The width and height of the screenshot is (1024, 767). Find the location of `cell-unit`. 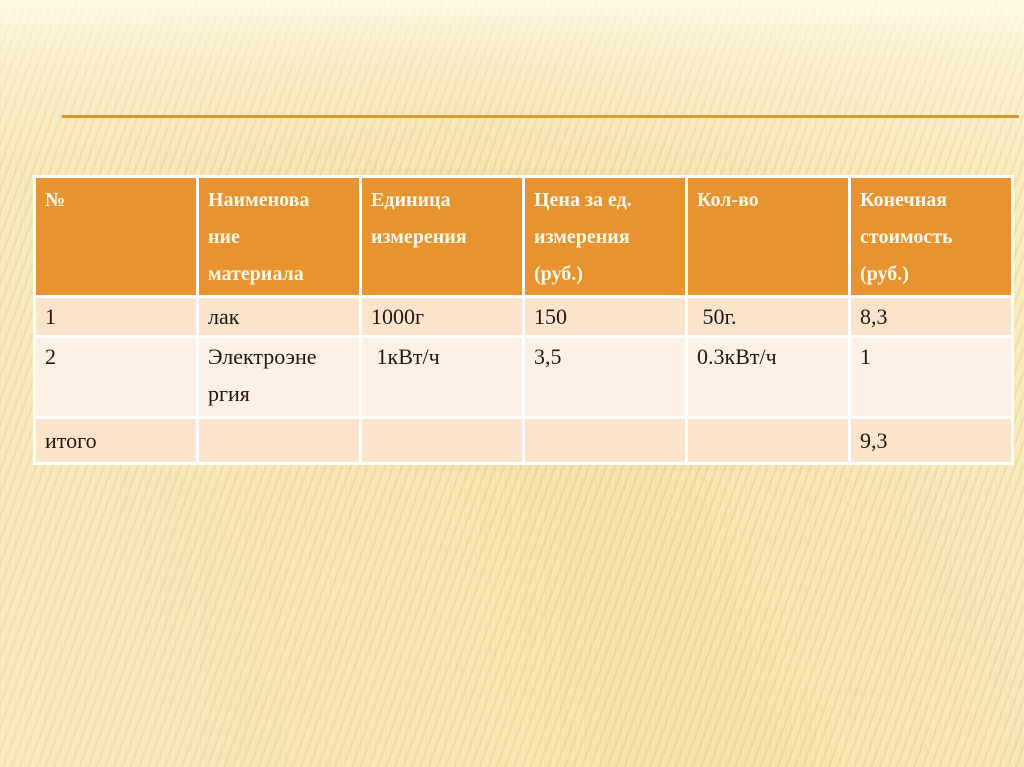

cell-unit is located at coordinates (442, 440).